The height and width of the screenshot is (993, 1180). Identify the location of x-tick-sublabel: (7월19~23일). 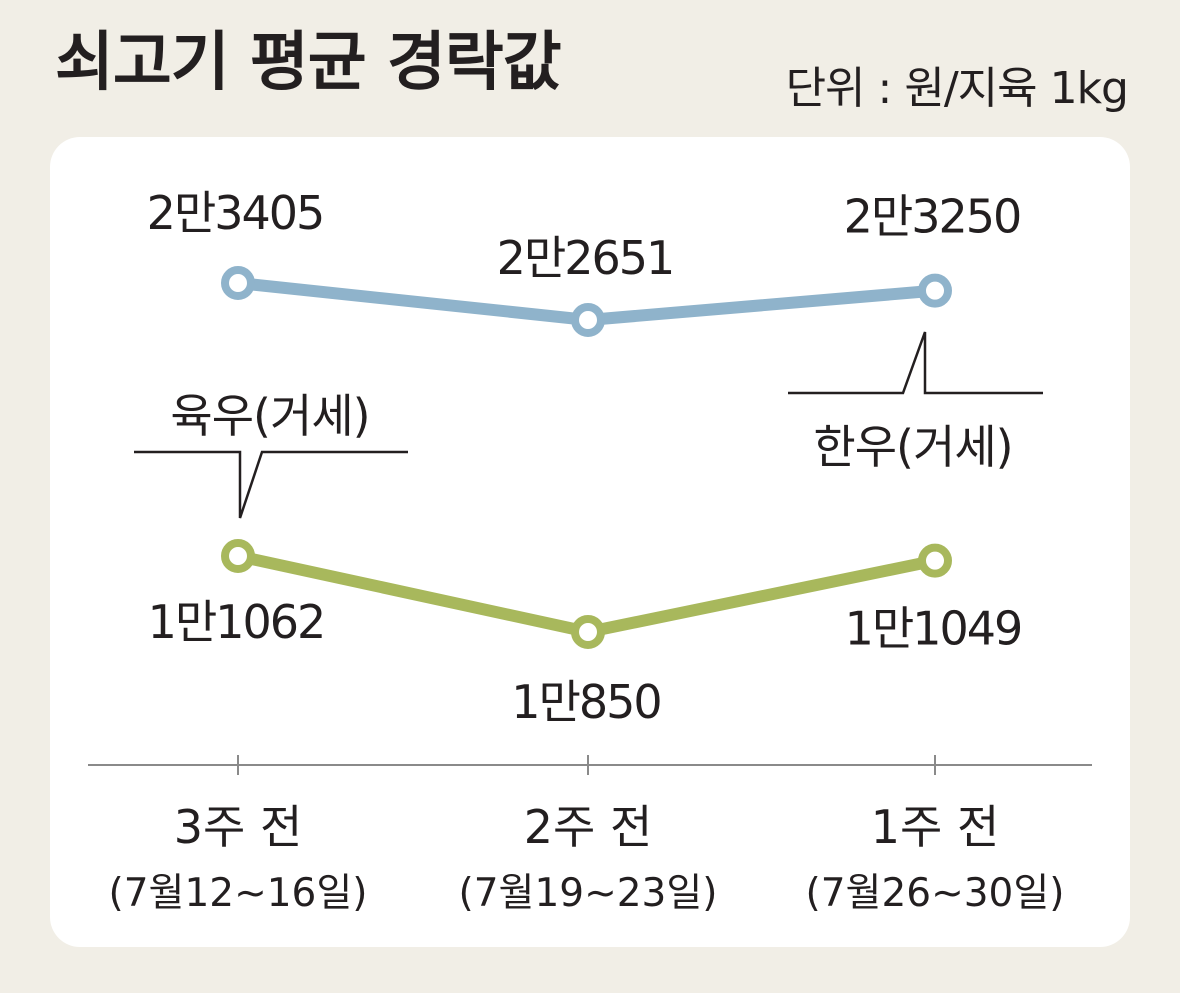
(588, 893).